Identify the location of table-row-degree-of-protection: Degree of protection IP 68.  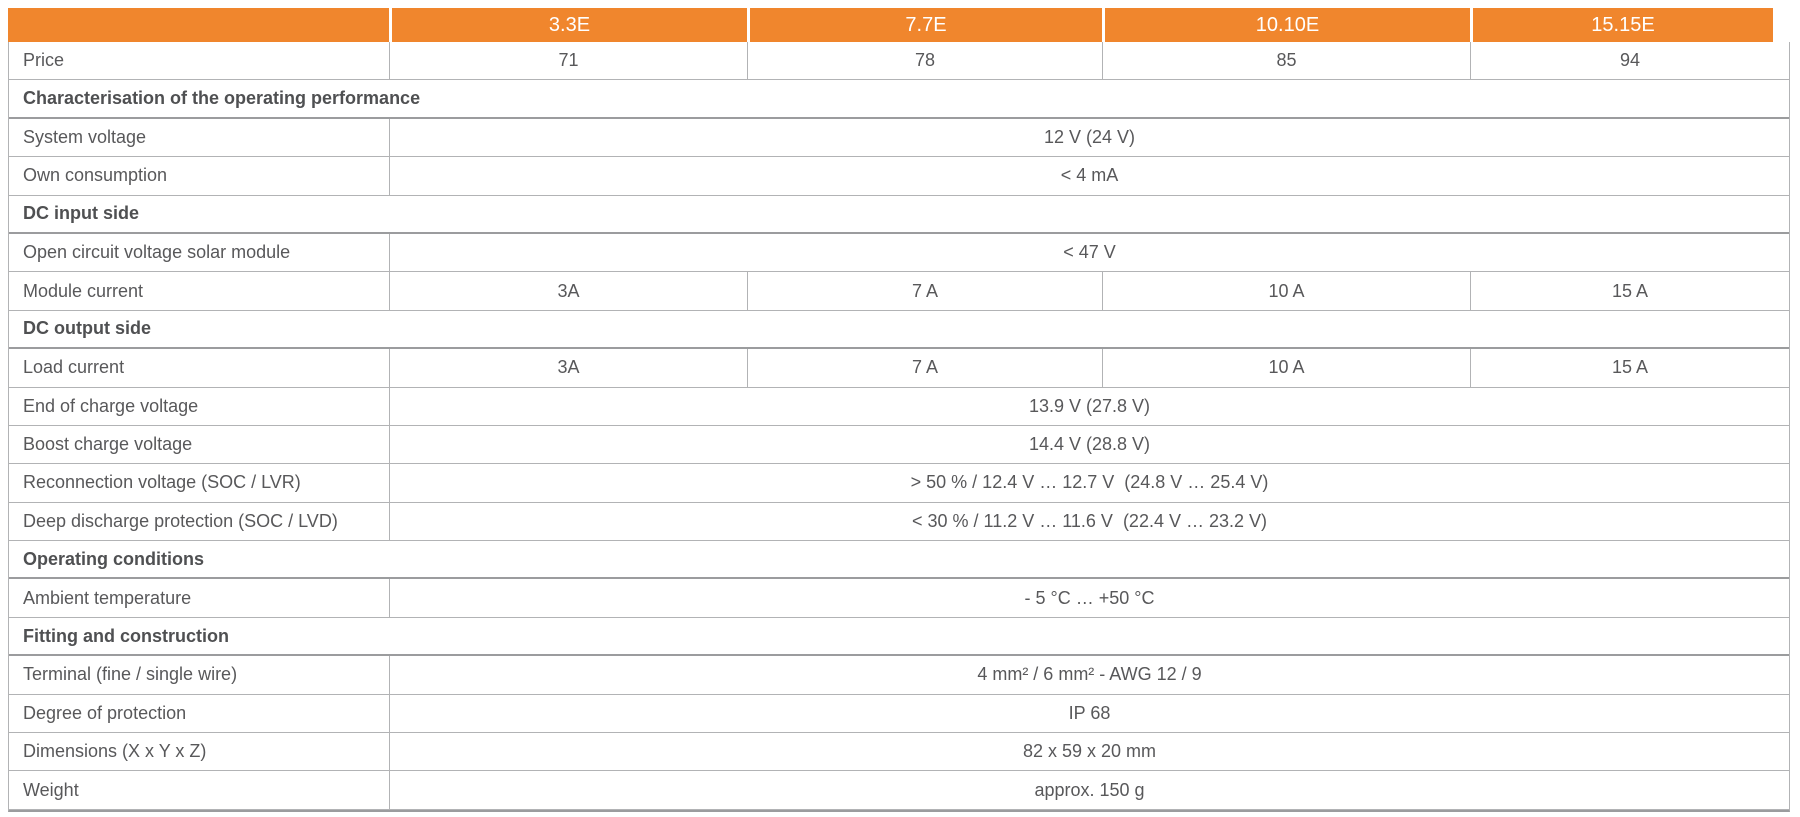
(899, 714).